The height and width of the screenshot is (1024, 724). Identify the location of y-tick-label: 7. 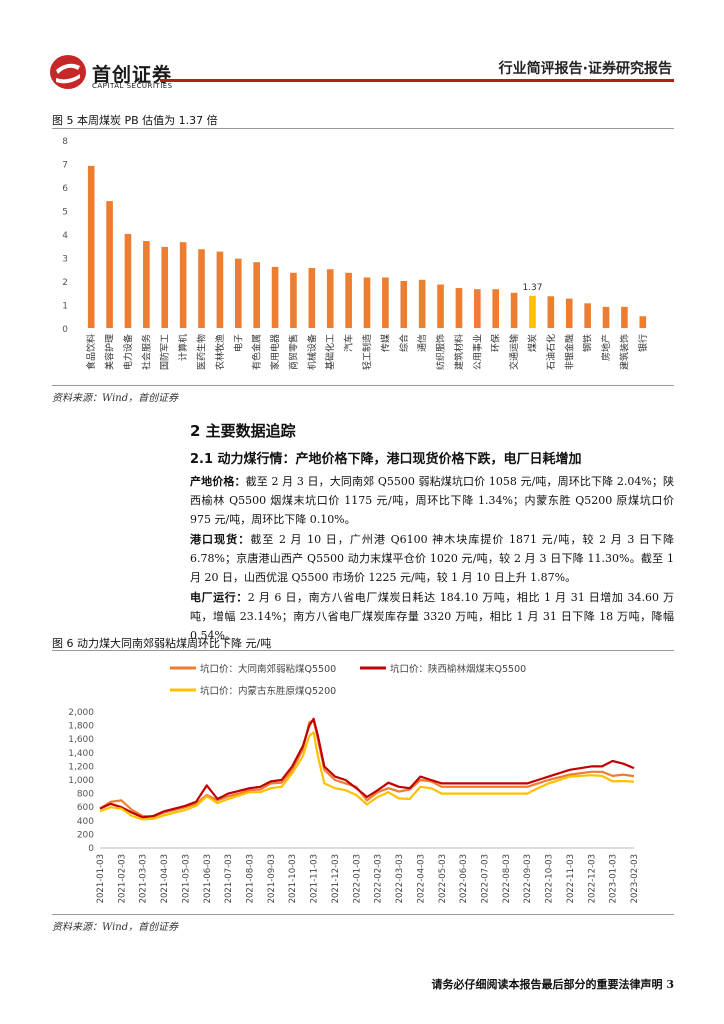
(65, 166).